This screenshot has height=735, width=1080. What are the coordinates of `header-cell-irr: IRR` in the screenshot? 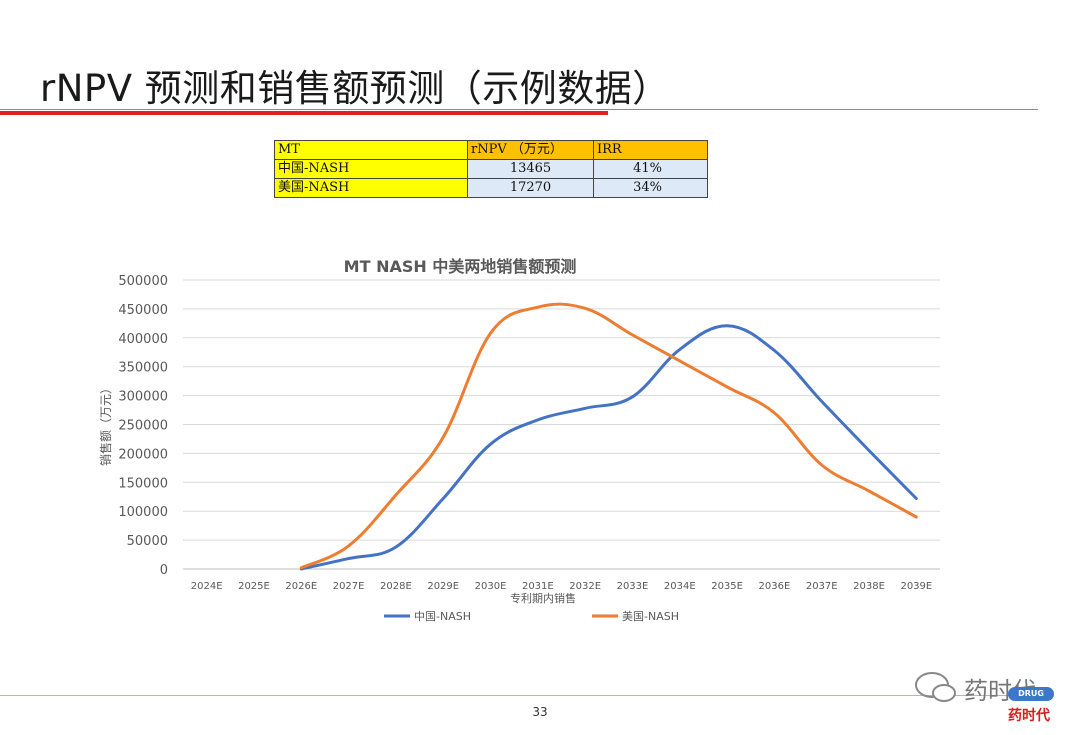 It's located at (650, 150).